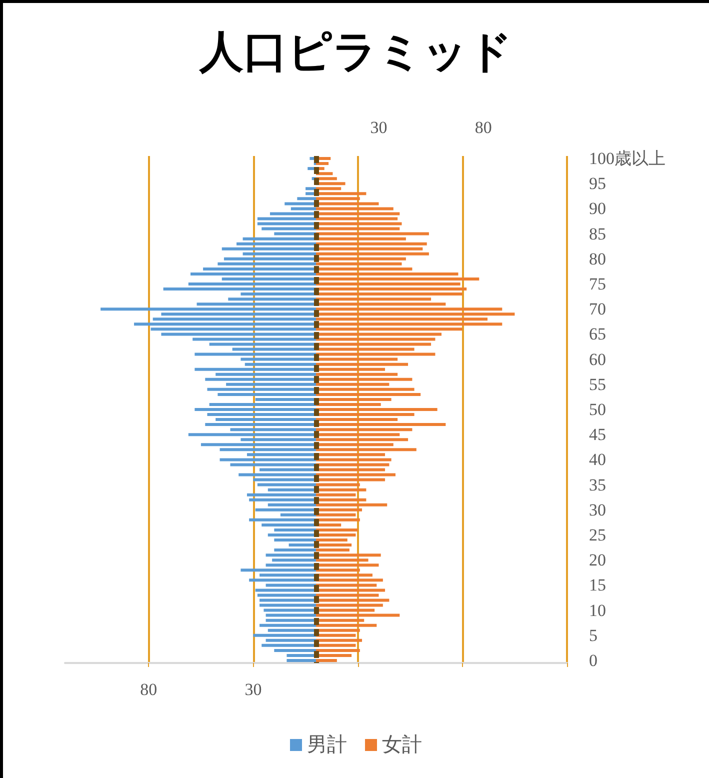 Image resolution: width=709 pixels, height=778 pixels. What do you see at coordinates (597, 284) in the screenshot?
I see `y-tick-label: 75` at bounding box center [597, 284].